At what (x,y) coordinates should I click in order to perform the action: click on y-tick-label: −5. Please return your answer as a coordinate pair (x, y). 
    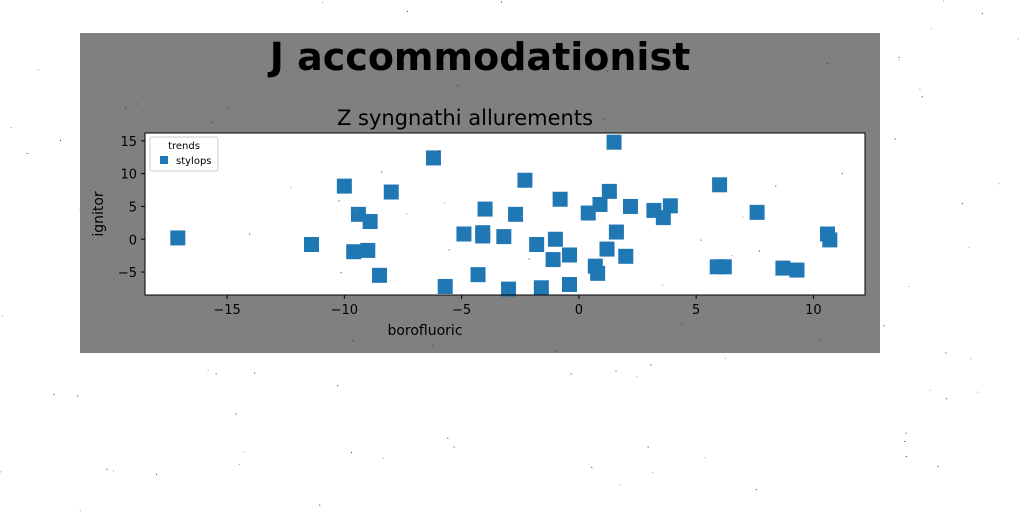
    Looking at the image, I should click on (127, 273).